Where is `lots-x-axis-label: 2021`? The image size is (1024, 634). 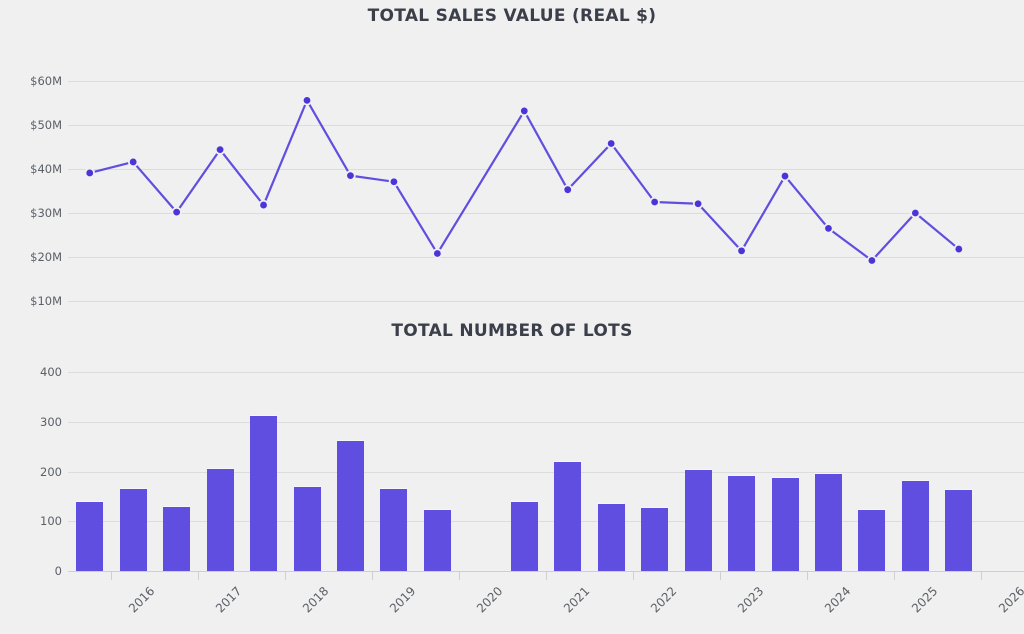
lots-x-axis-label: 2021 is located at coordinates (576, 600).